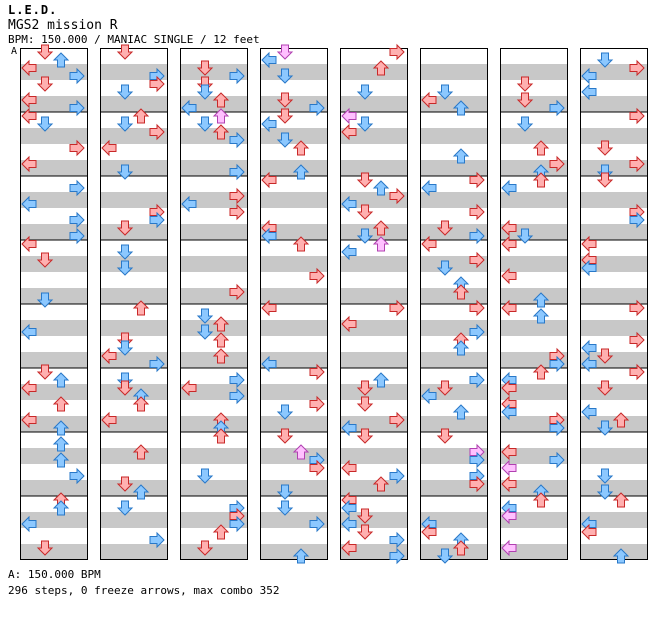 This screenshot has height=620, width=672. What do you see at coordinates (33, 10) in the screenshot?
I see `song-artist: L.E.D.` at bounding box center [33, 10].